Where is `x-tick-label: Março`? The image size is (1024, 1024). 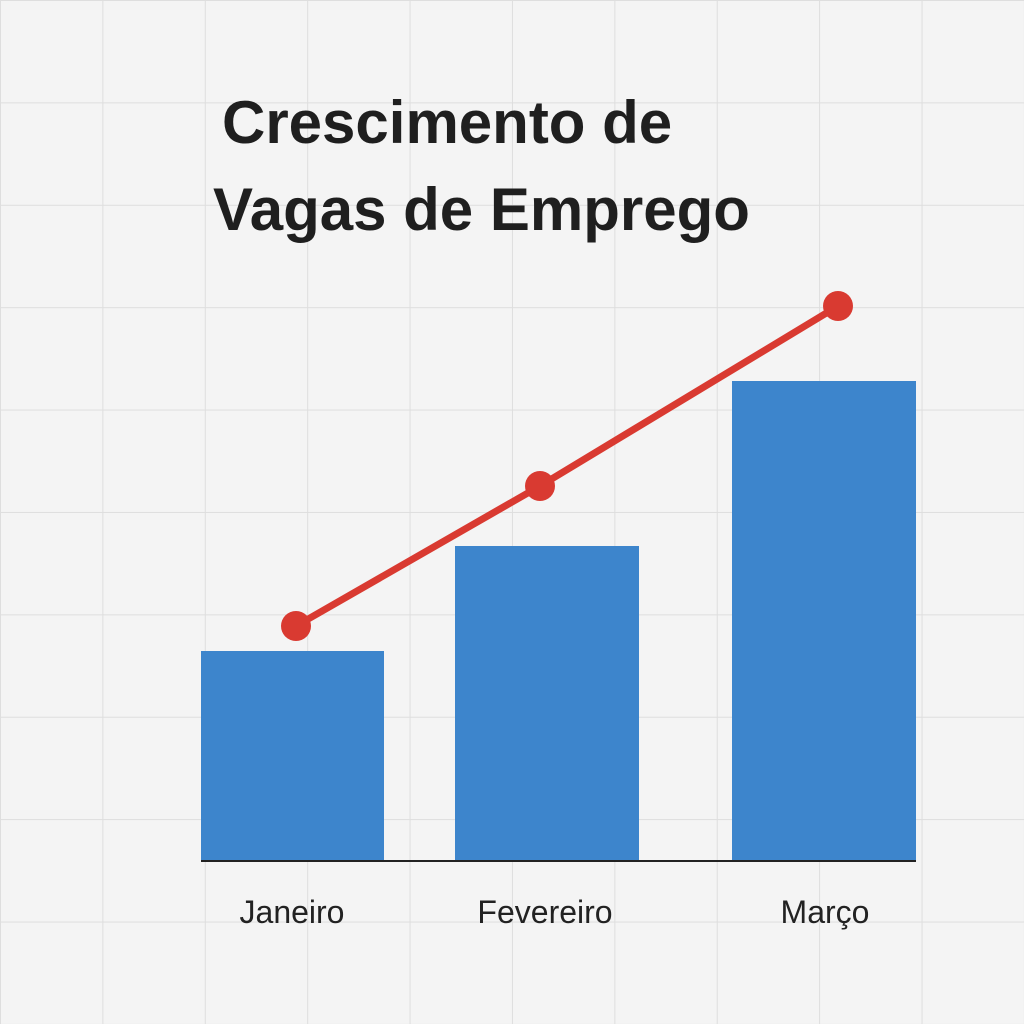 x-tick-label: Março is located at coordinates (825, 912).